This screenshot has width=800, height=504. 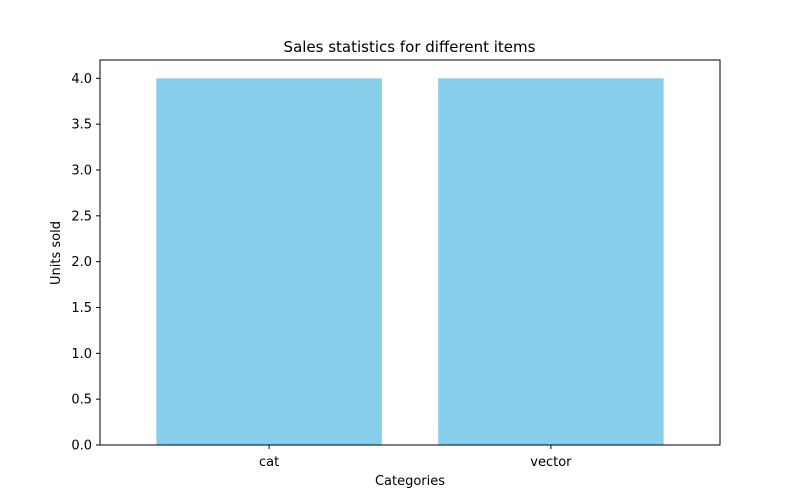 I want to click on y-axis-label: Units sold, so click(x=56, y=253).